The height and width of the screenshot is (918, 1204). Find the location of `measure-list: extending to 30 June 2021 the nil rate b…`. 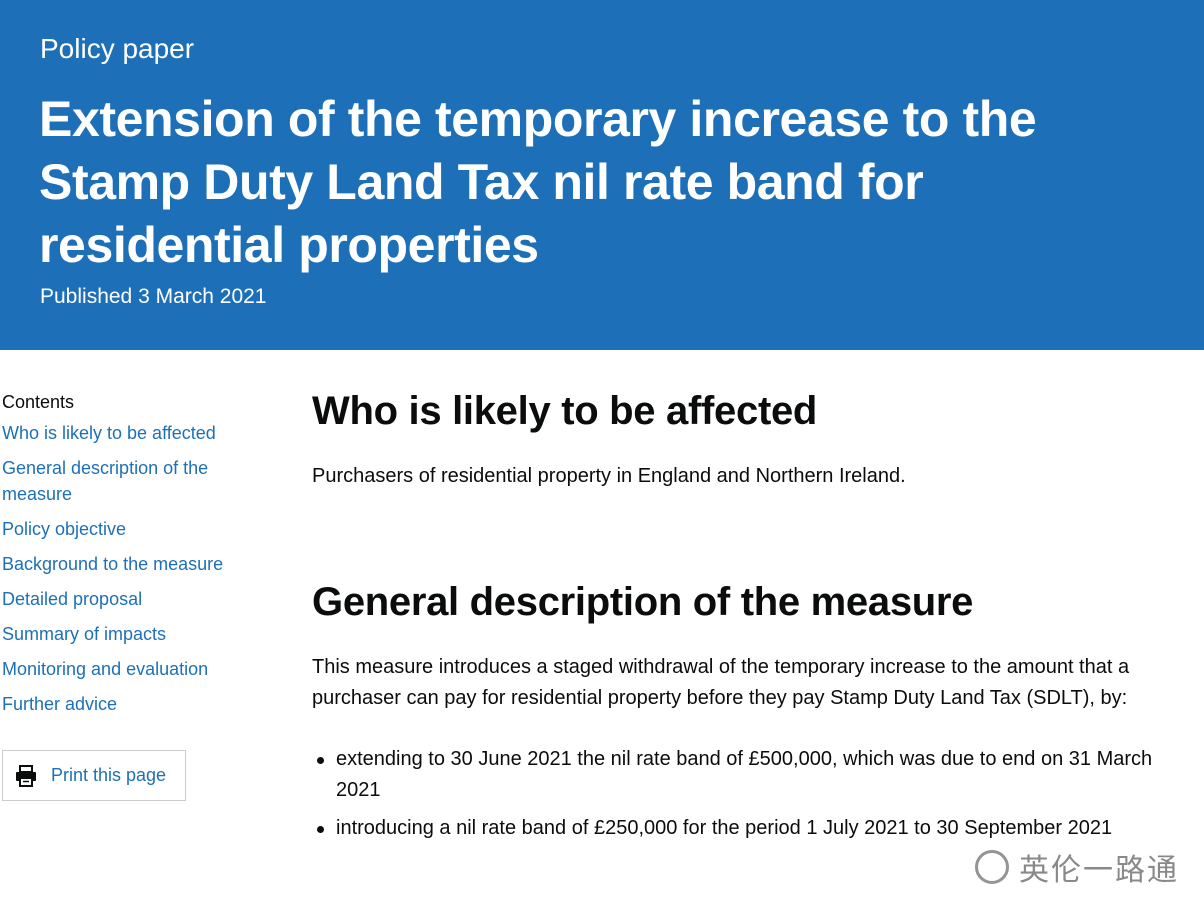

measure-list: extending to 30 June 2021 the nil rate b… is located at coordinates (757, 794).